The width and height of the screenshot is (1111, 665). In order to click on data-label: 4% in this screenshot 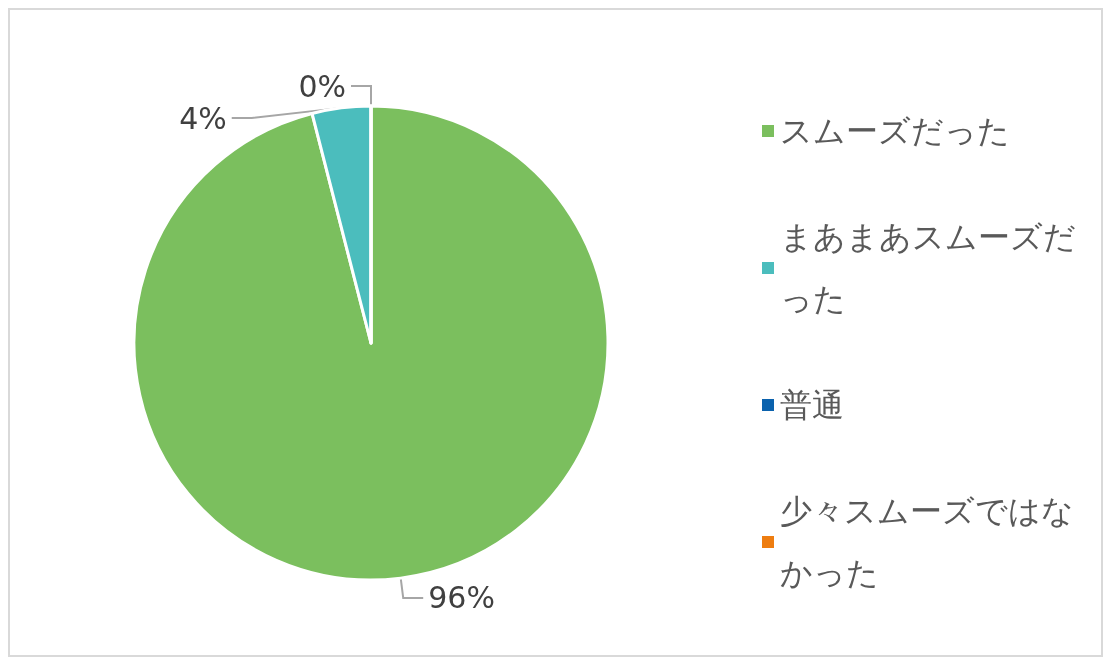, I will do `click(203, 118)`.